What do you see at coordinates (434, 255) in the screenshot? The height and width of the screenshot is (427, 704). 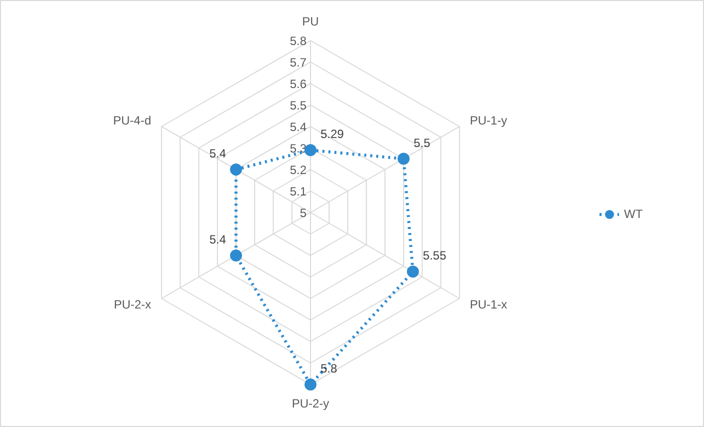 I see `data-label: 5.55` at bounding box center [434, 255].